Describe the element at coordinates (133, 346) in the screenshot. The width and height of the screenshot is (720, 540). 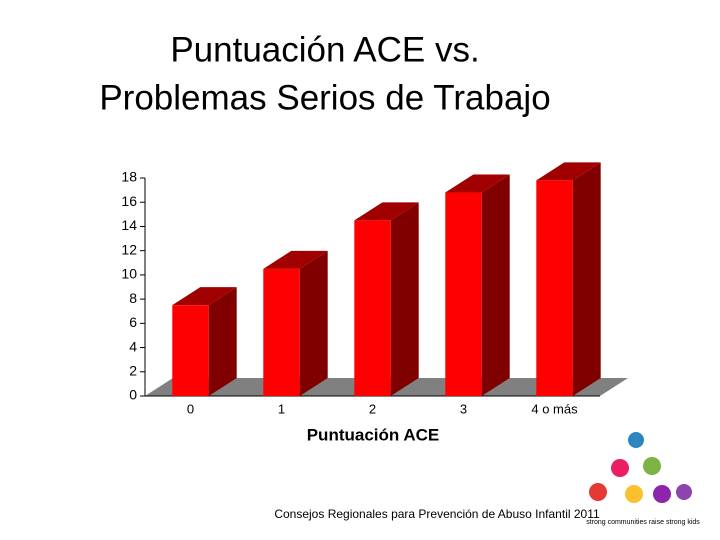
I see `y-tick-label: 4` at that location.